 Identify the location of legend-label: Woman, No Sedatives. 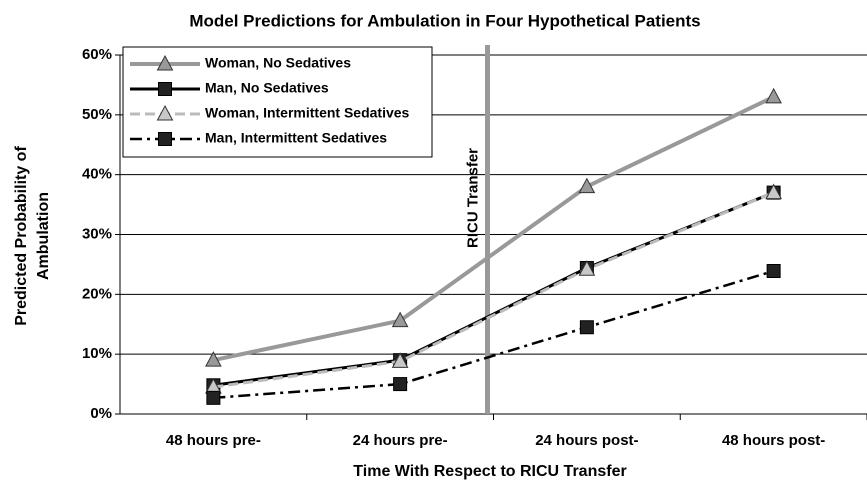
(278, 63).